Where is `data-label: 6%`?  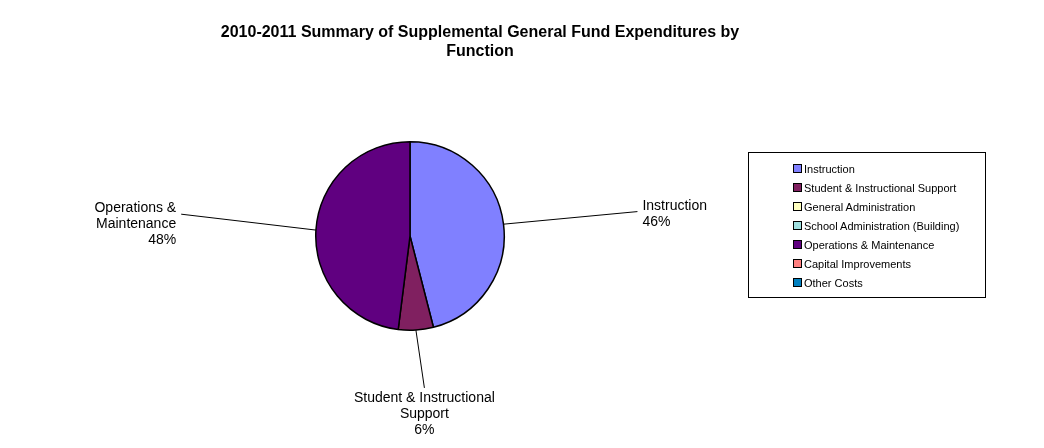
data-label: 6% is located at coordinates (424, 428).